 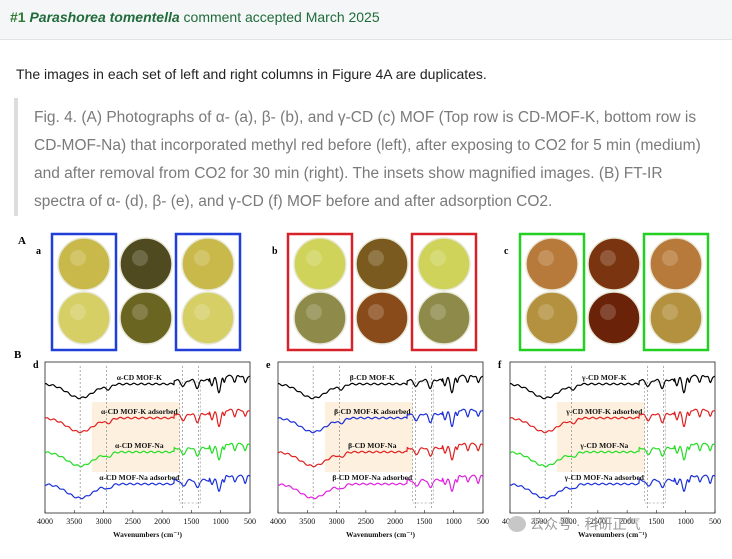 I want to click on comment-number: #1, so click(x=18, y=17).